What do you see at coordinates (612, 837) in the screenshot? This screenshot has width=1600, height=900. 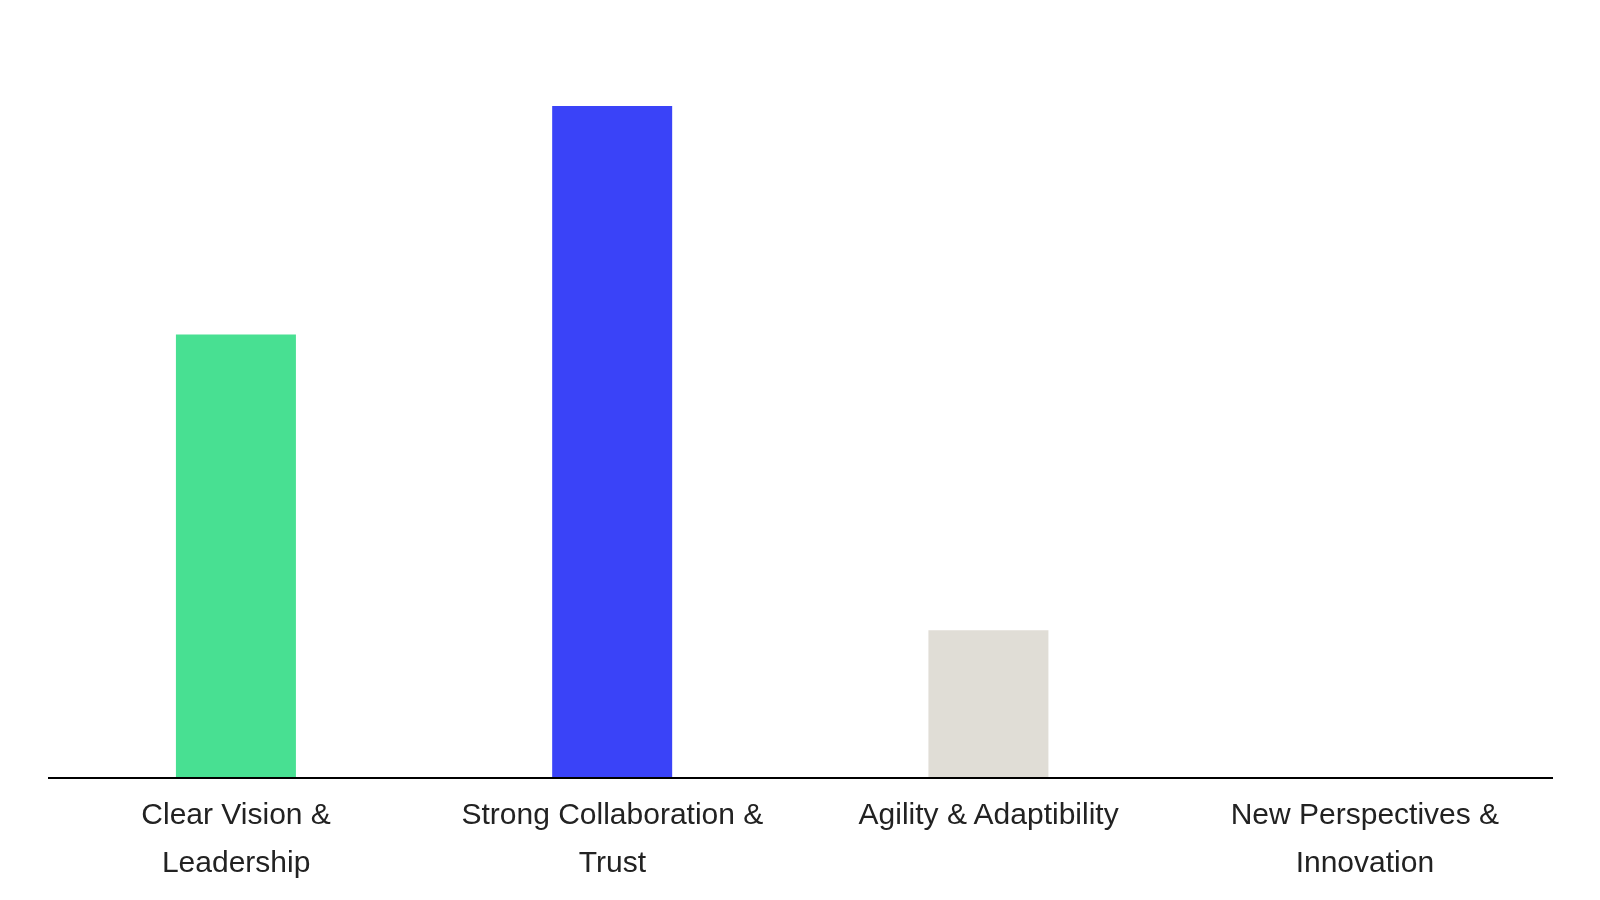 I see `x-tick-label: Strong Collaboration & Trust` at bounding box center [612, 837].